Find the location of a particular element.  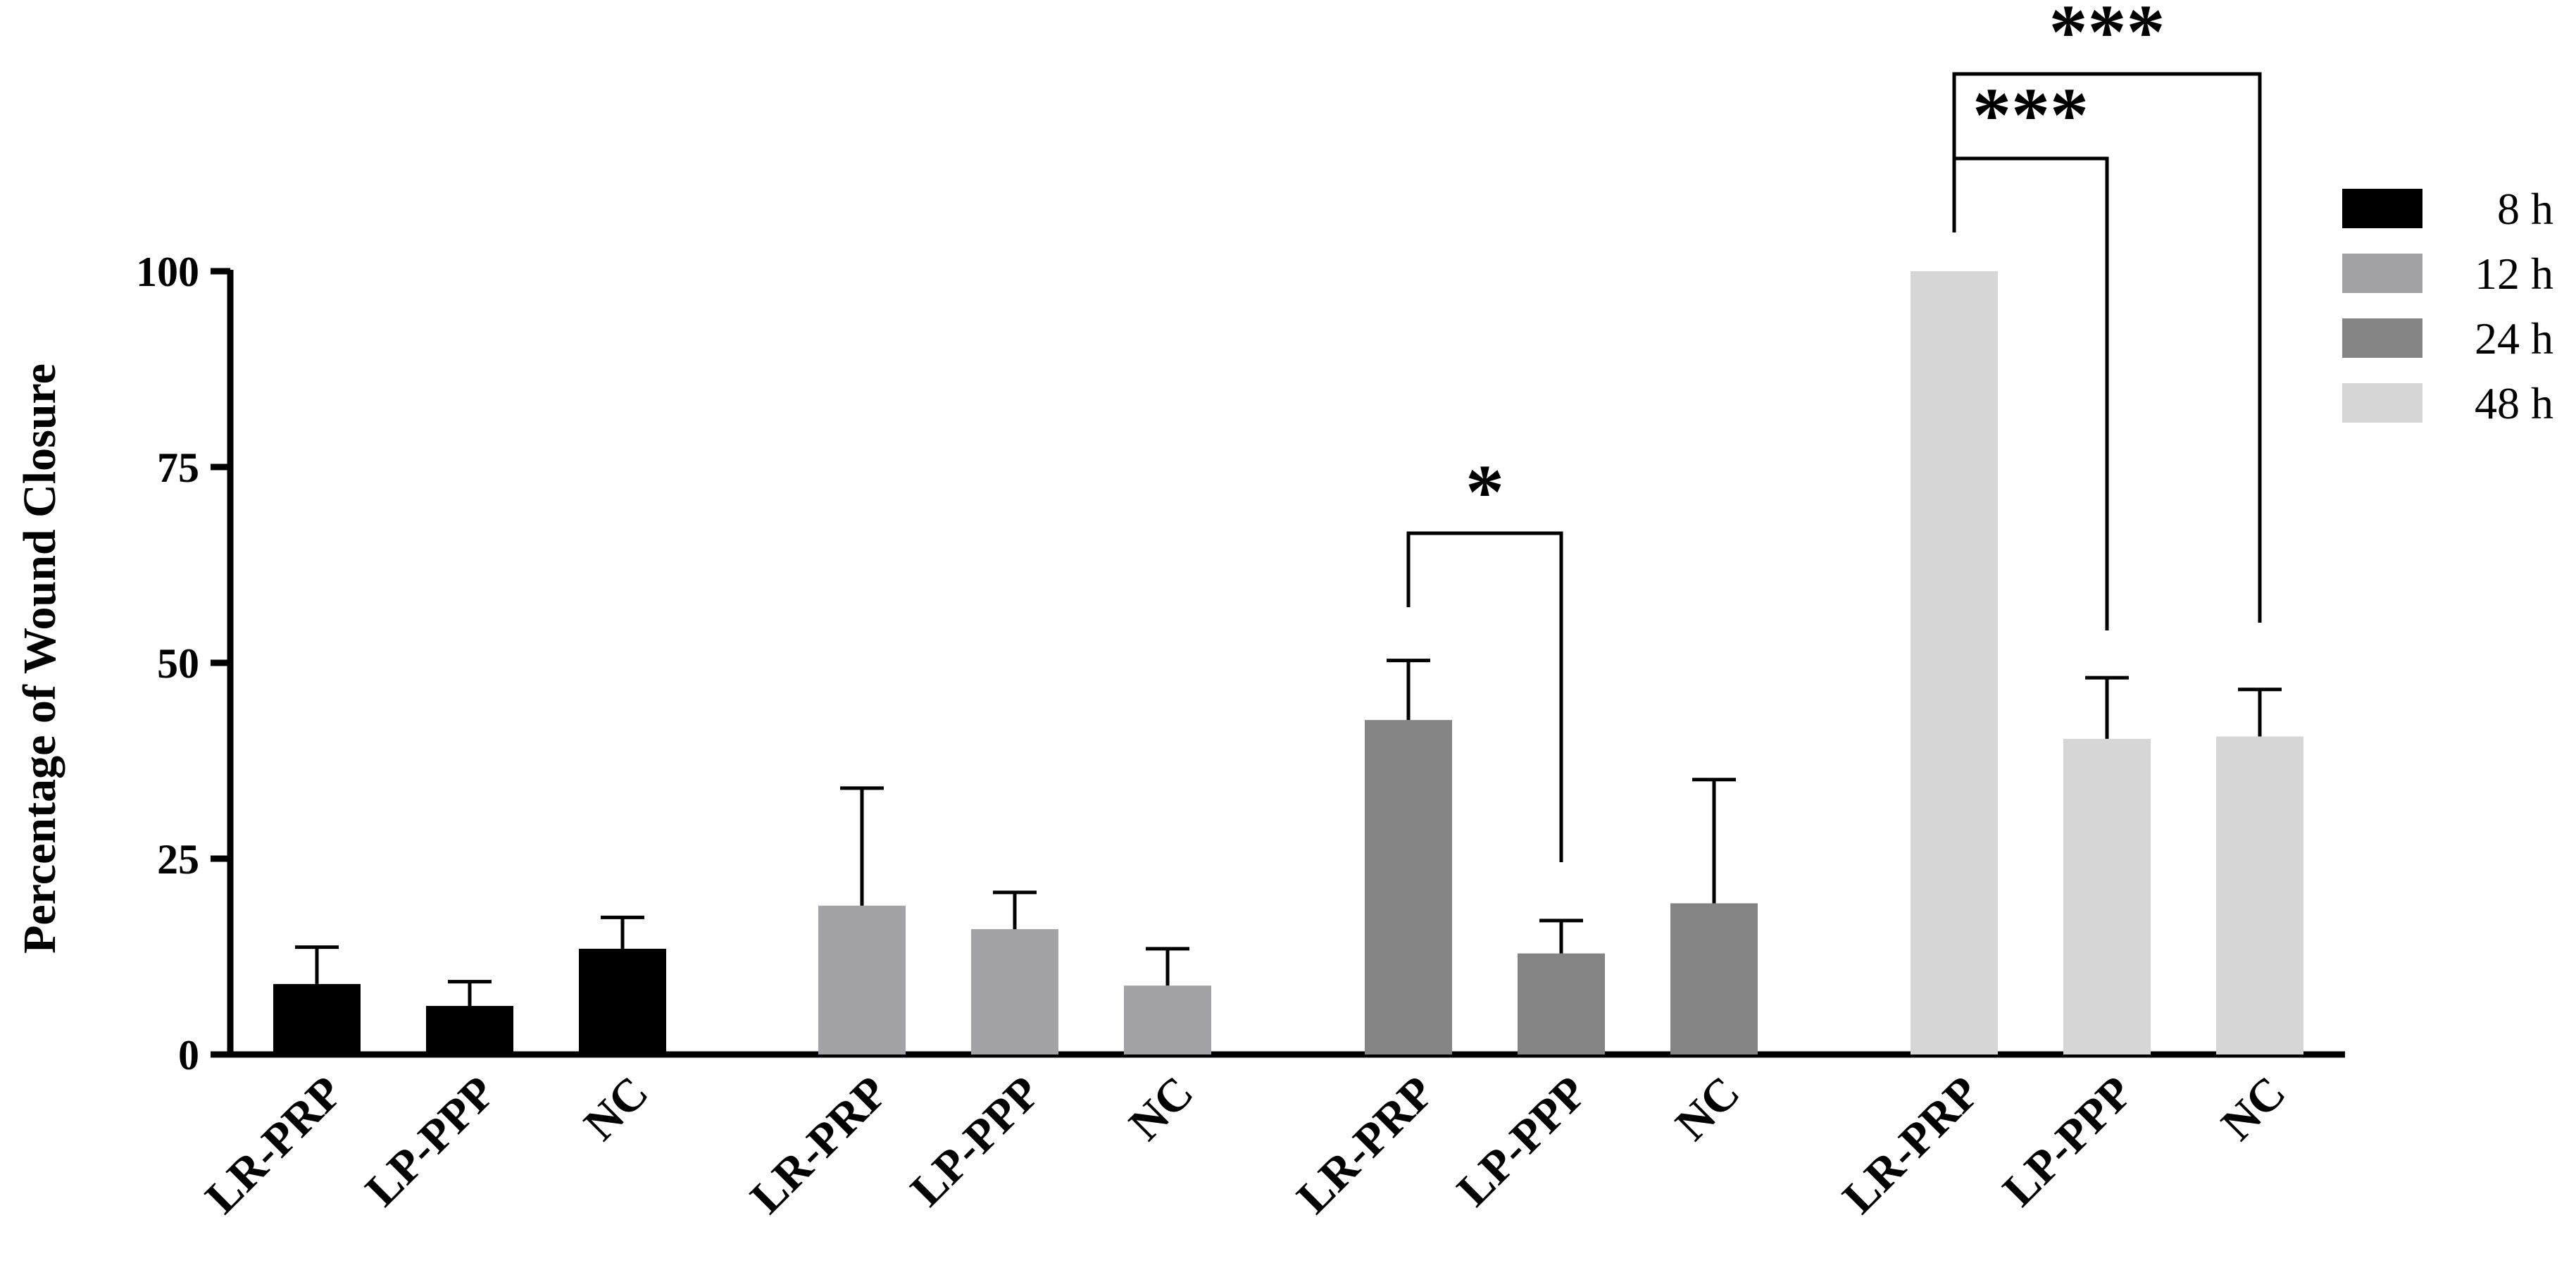

y-tick-label: 0 is located at coordinates (188, 1055).